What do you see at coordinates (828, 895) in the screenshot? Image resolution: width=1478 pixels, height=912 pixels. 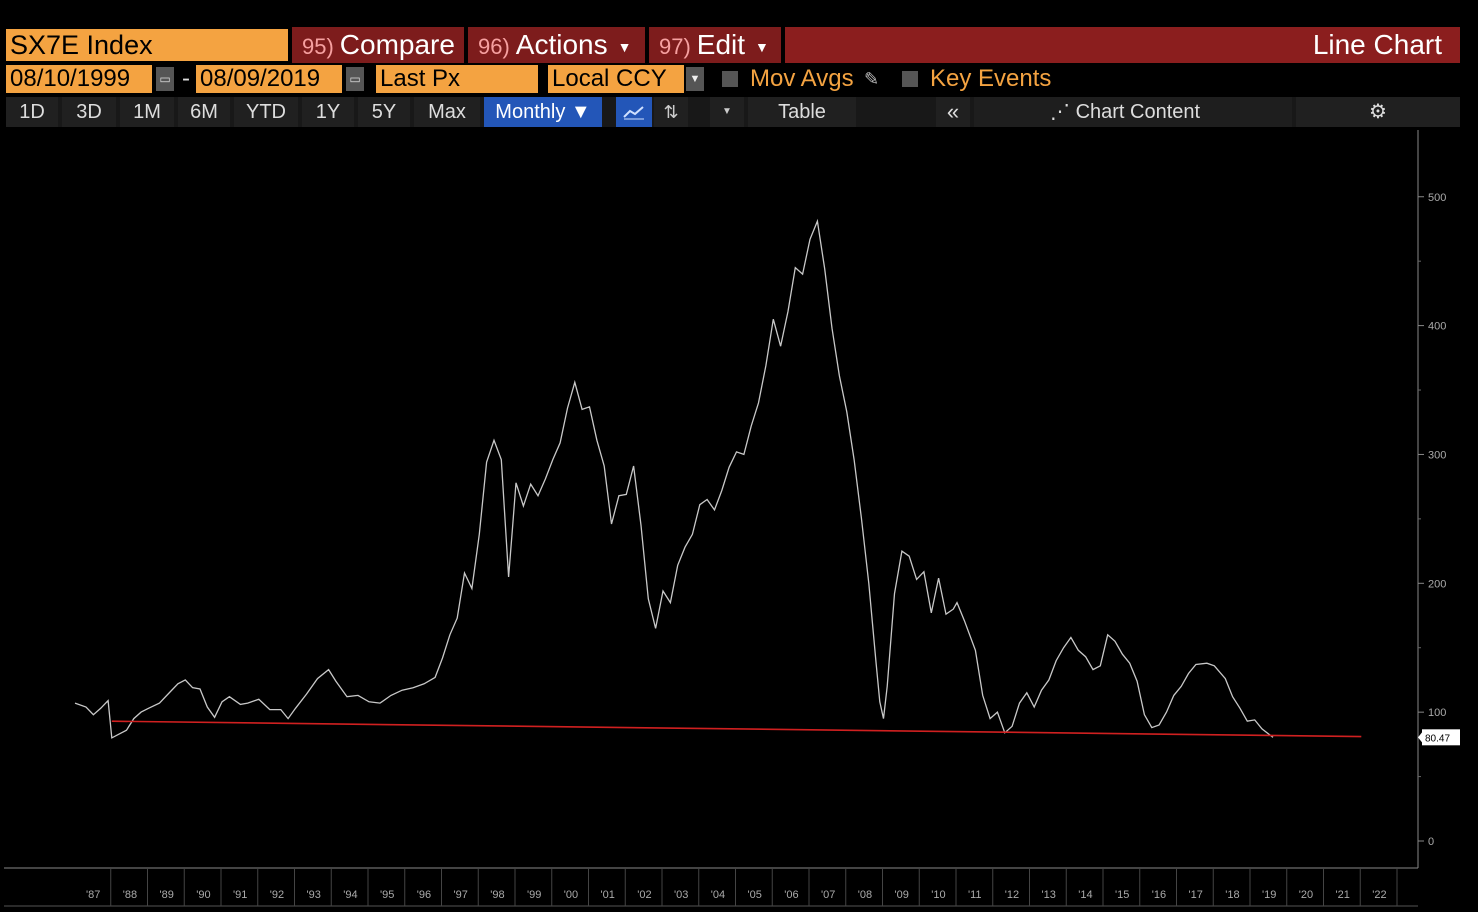 I see `x-tick-label: '07` at bounding box center [828, 895].